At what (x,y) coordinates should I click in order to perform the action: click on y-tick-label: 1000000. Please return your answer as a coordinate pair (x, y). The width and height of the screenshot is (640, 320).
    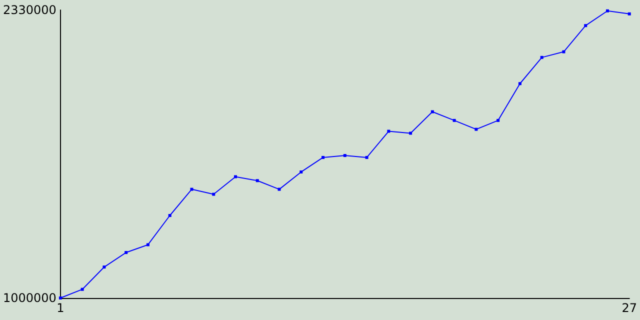
    Looking at the image, I should click on (29, 298).